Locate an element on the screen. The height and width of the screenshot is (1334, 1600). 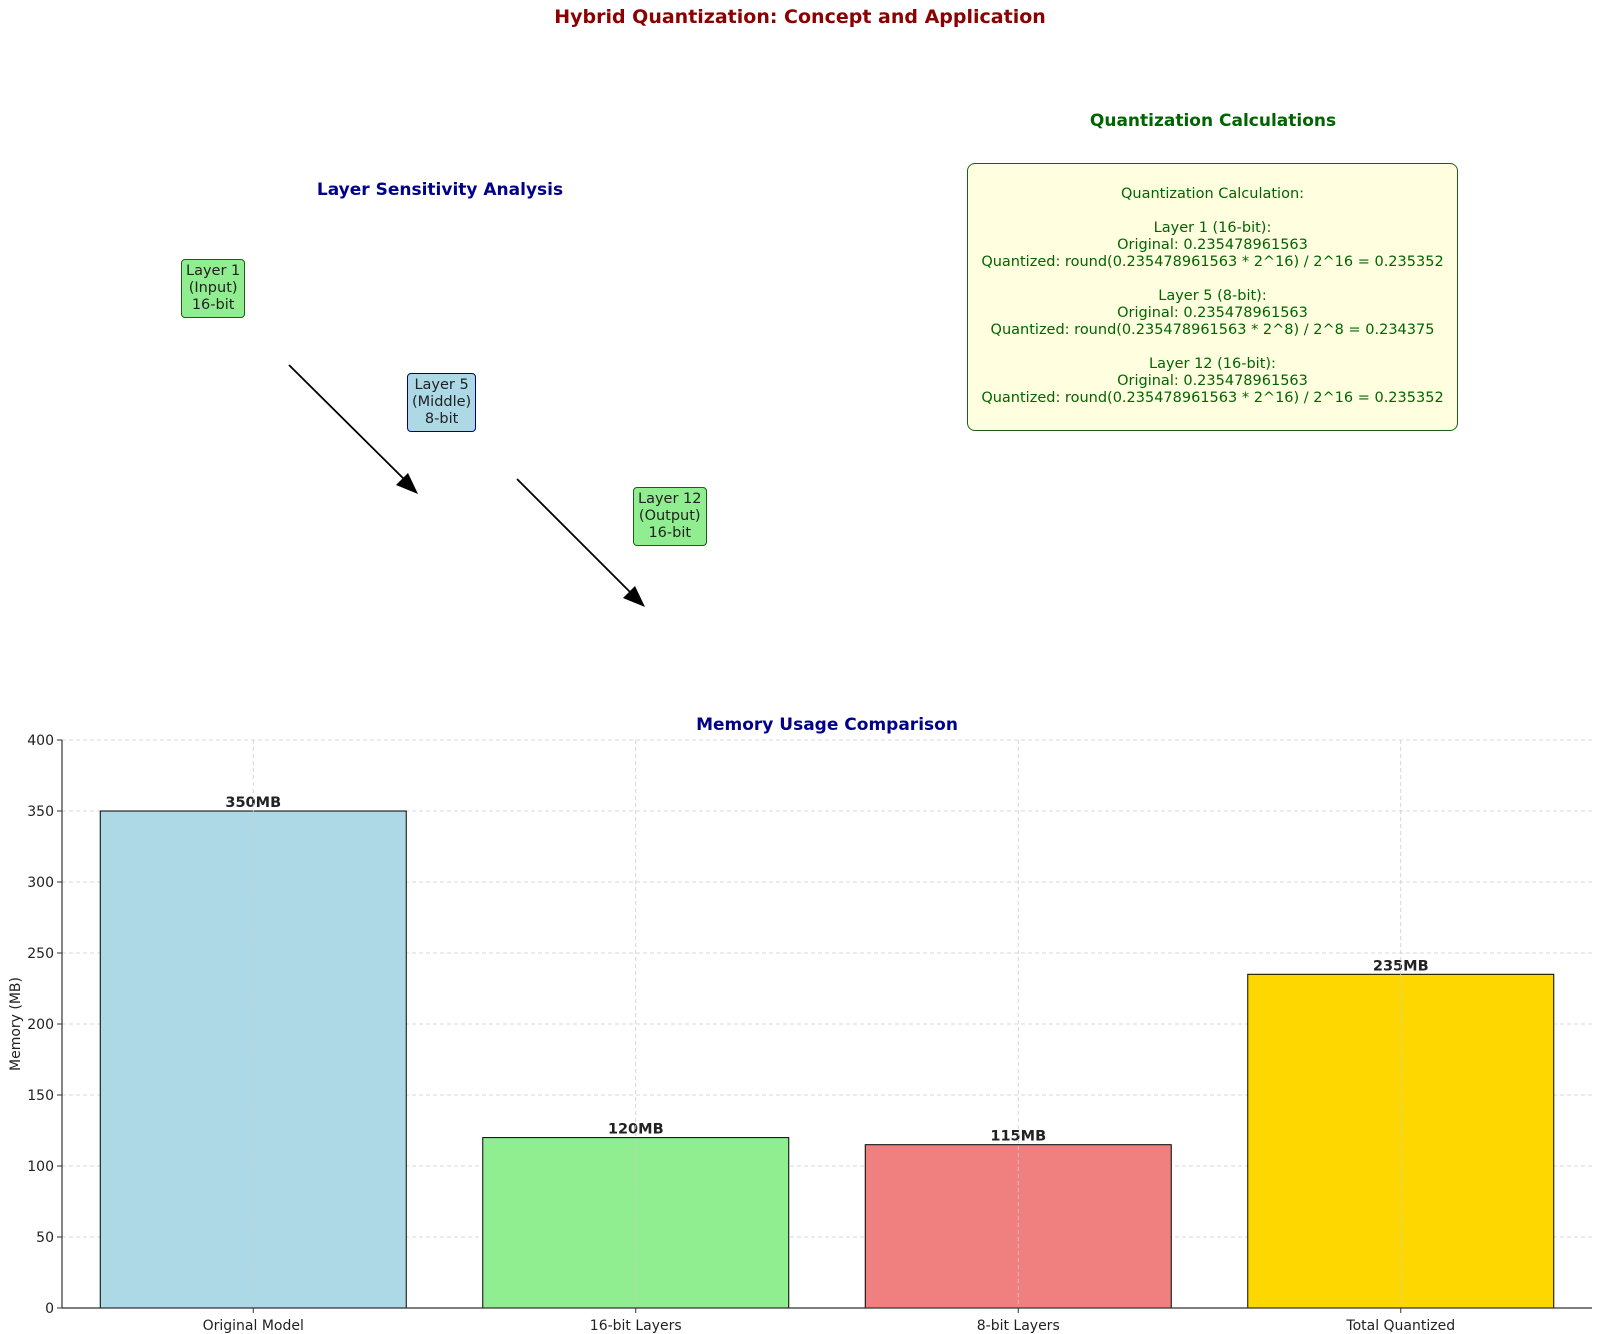
x-tick-label: 8-bit Layers is located at coordinates (1018, 1326).